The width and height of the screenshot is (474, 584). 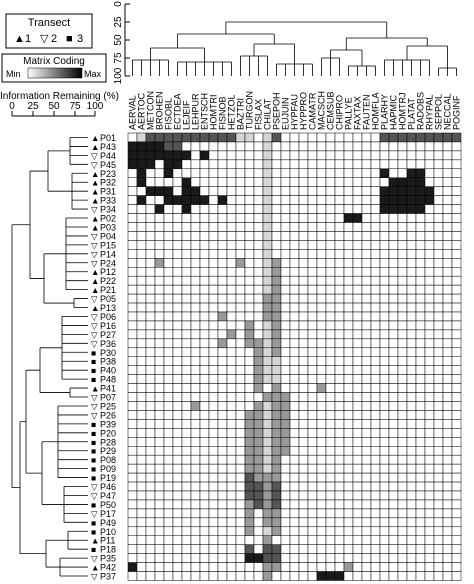 What do you see at coordinates (259, 114) in the screenshot?
I see `column-label: FISLAX` at bounding box center [259, 114].